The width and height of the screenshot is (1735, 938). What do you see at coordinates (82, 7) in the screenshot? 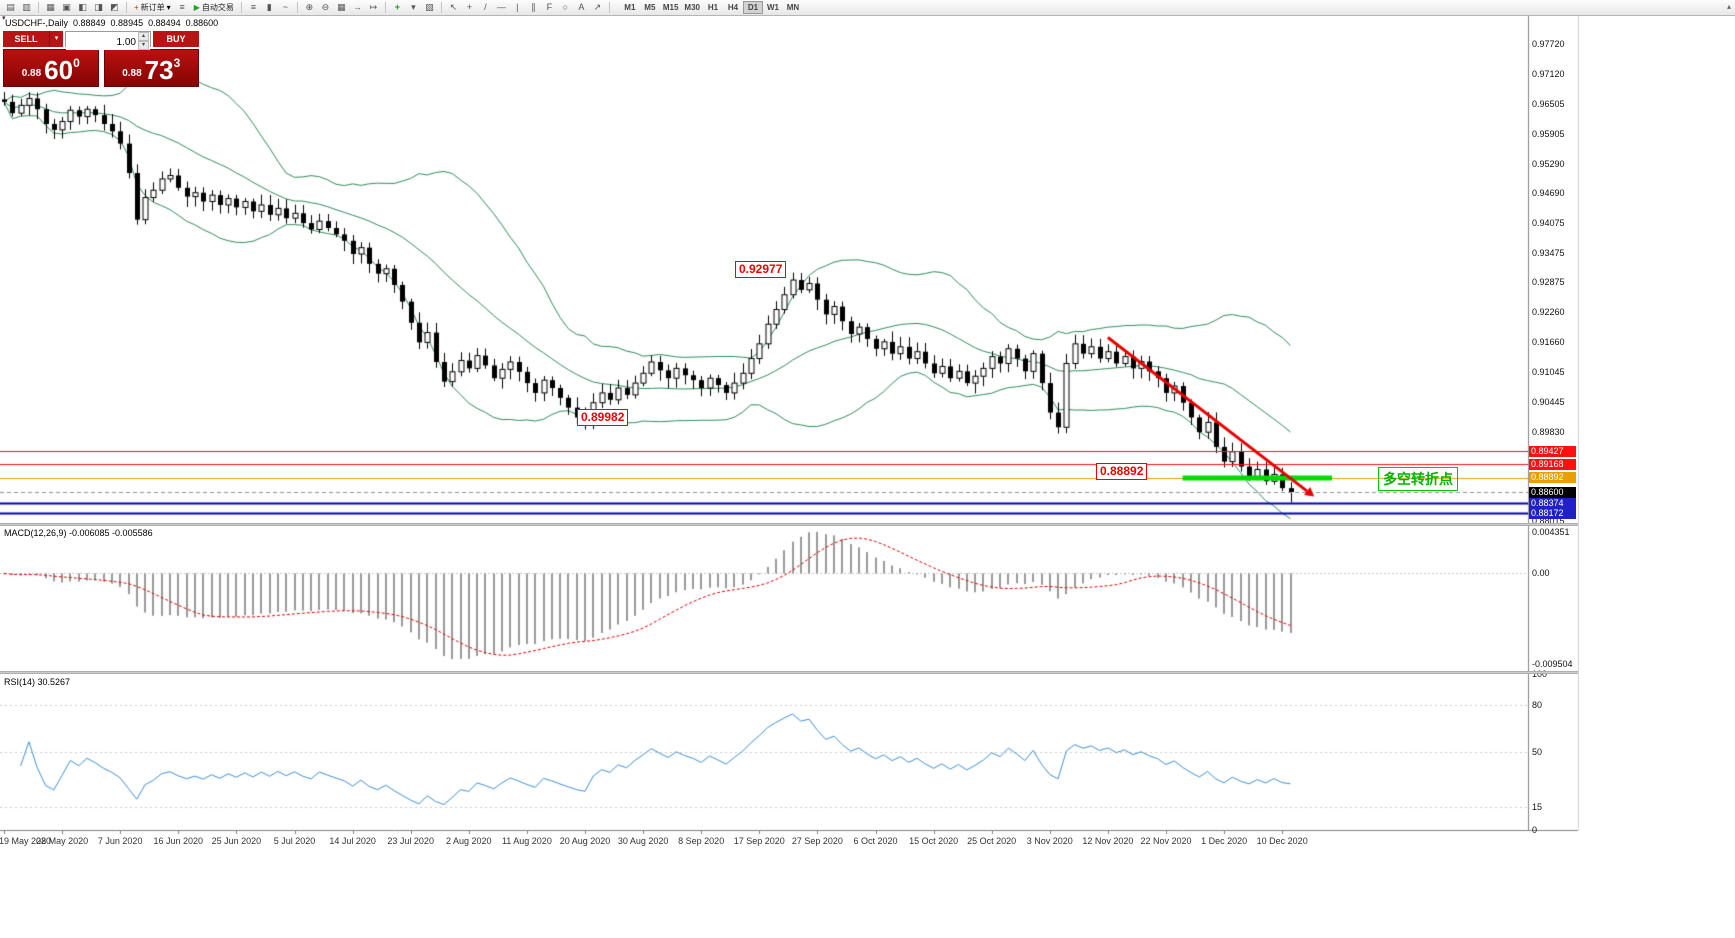
I see `navigator-icon: ◧` at bounding box center [82, 7].